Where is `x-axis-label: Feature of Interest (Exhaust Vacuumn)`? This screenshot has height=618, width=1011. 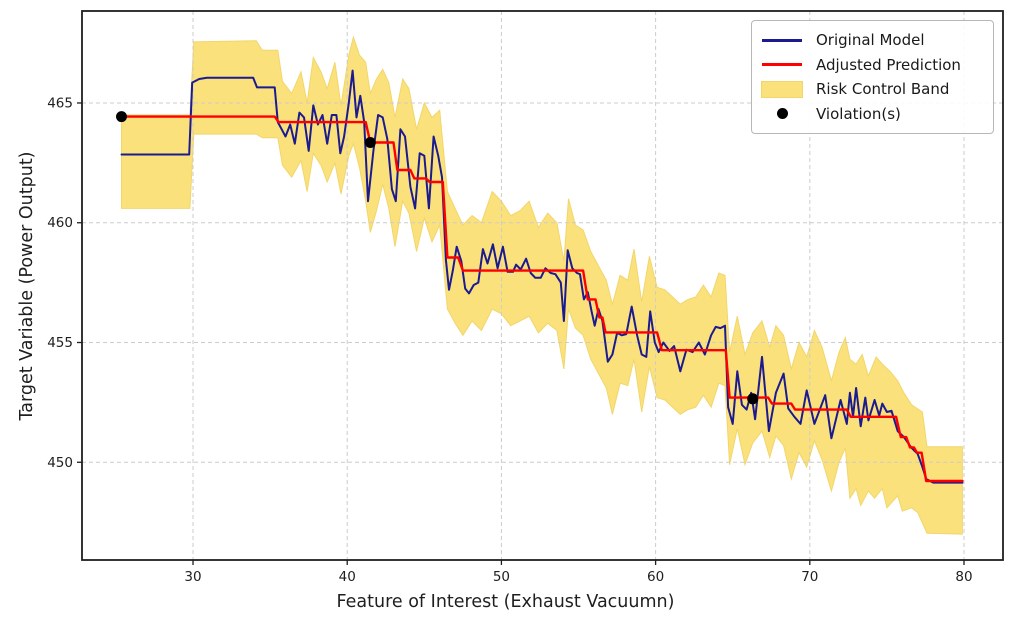 x-axis-label: Feature of Interest (Exhaust Vacuumn) is located at coordinates (505, 602).